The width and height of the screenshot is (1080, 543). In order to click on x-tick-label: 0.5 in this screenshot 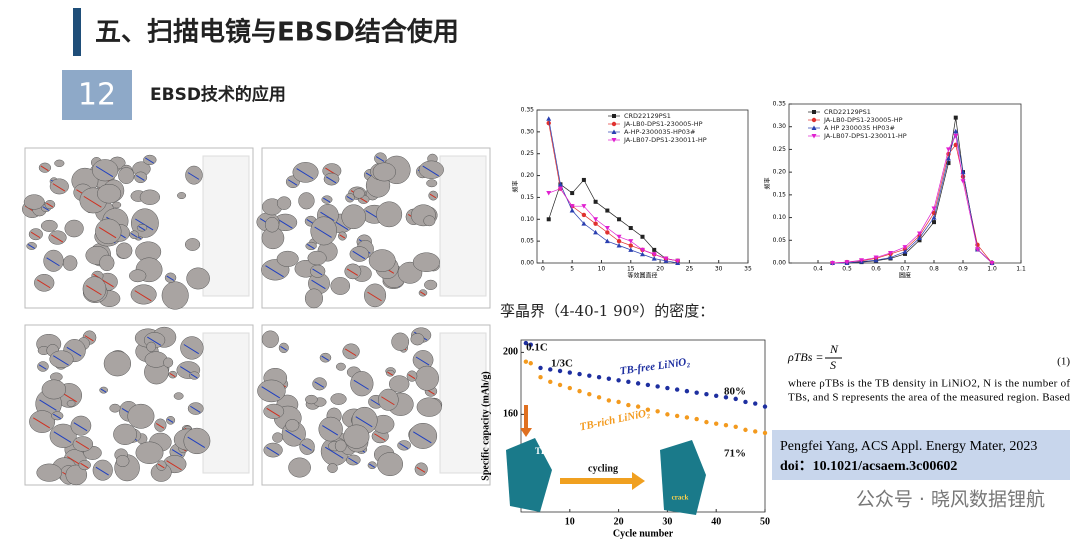, I will do `click(847, 269)`.